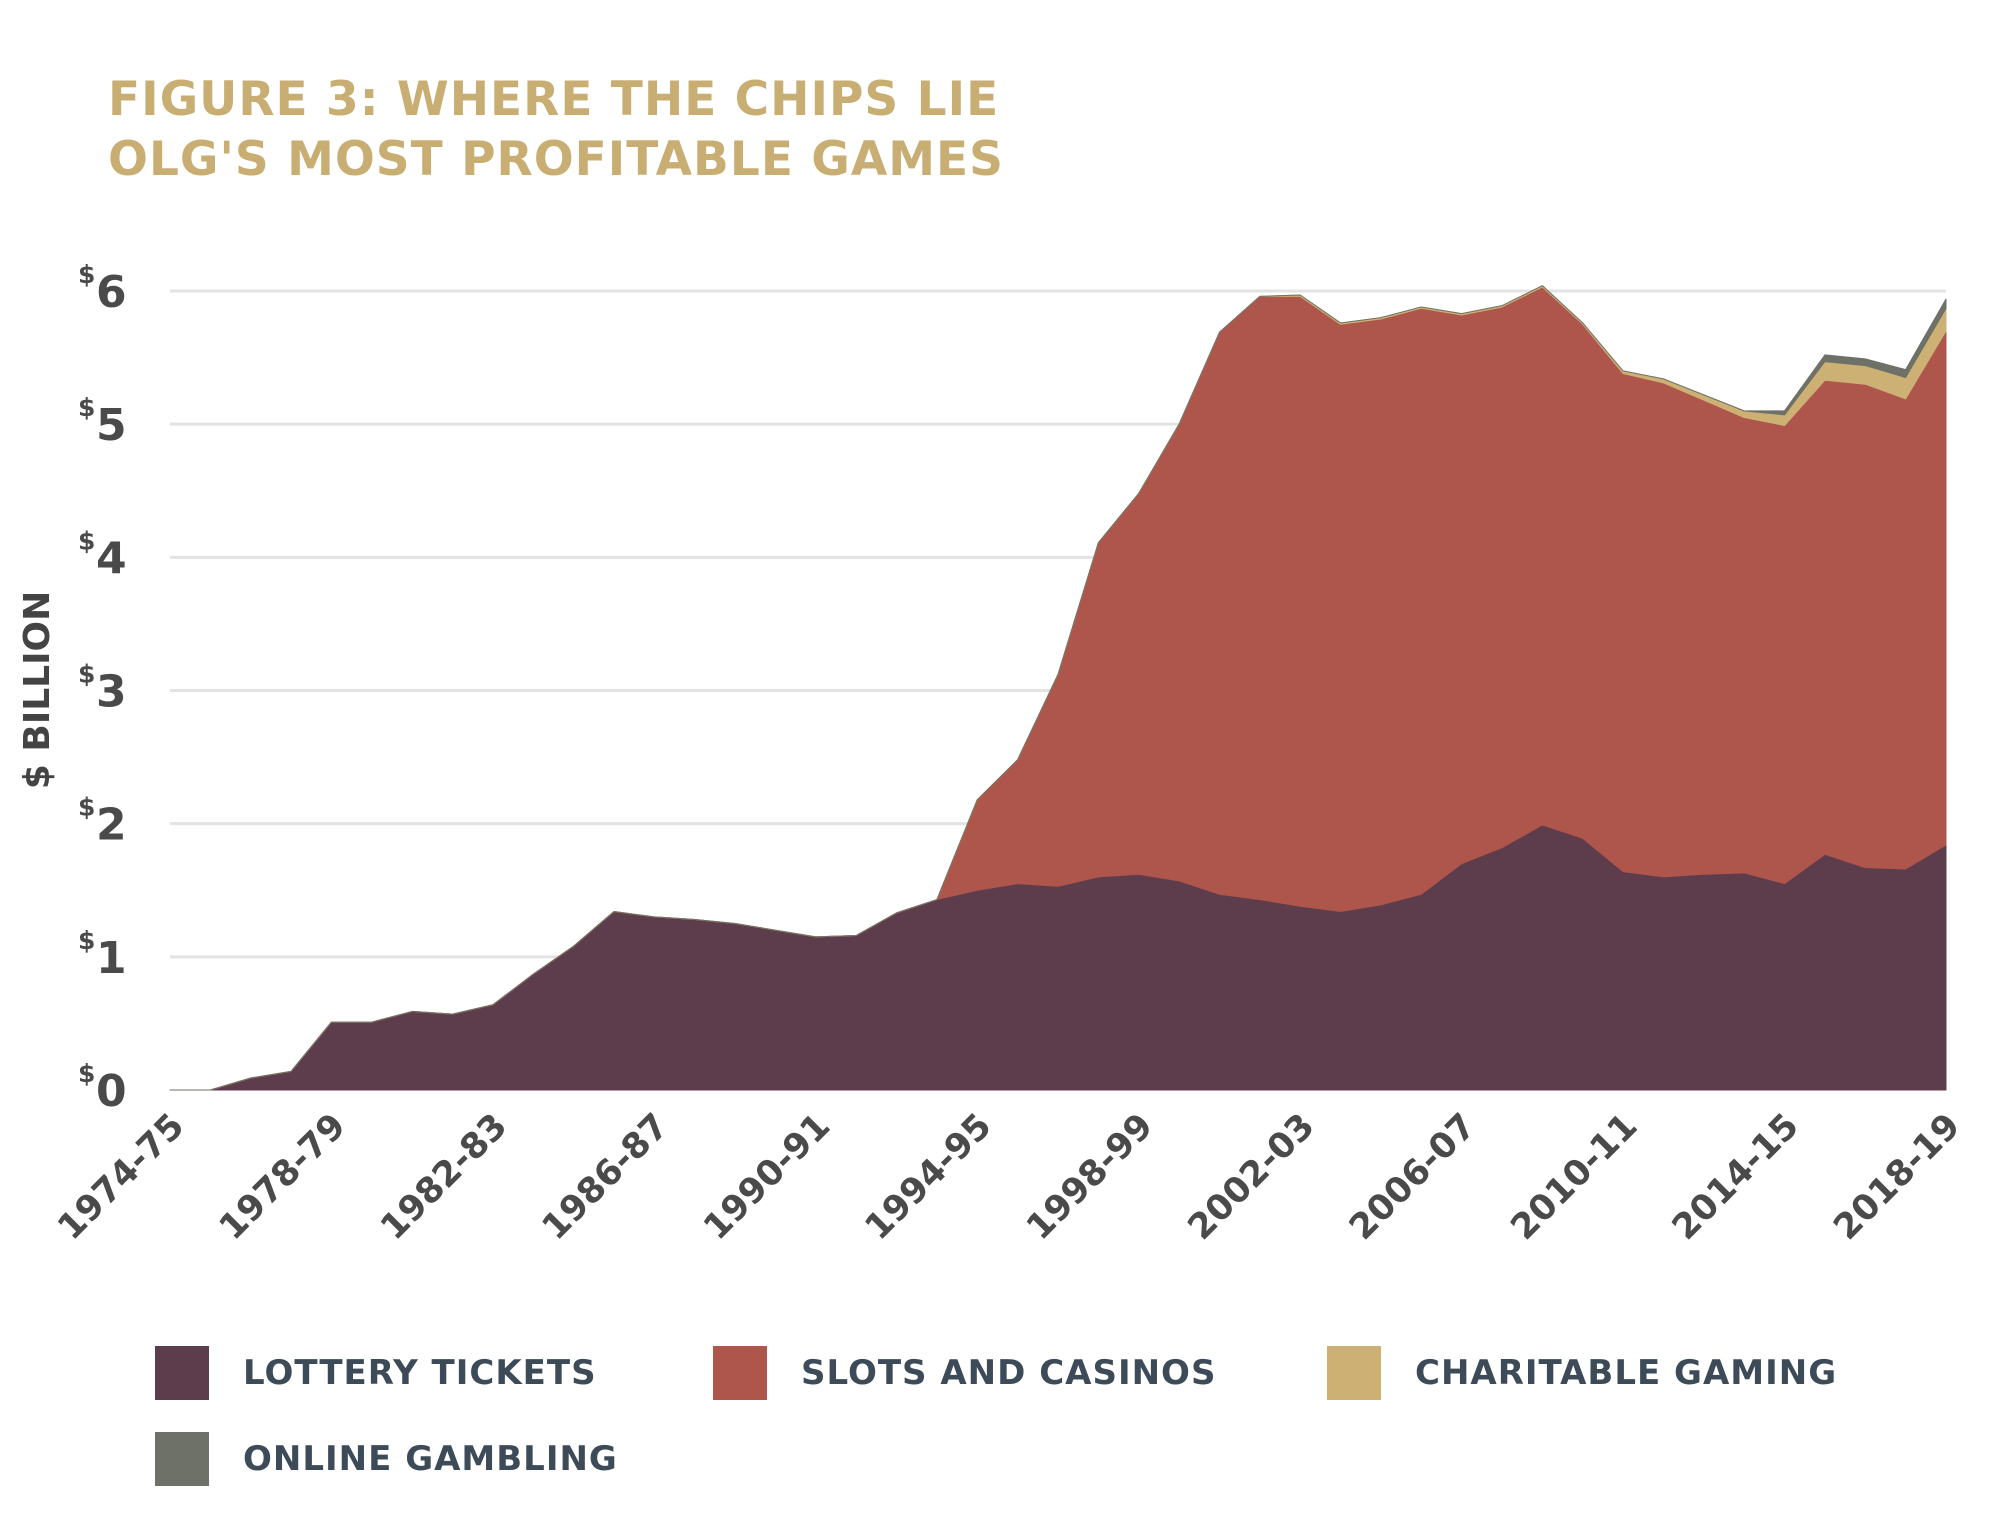 The height and width of the screenshot is (1538, 2016). What do you see at coordinates (444, 1177) in the screenshot?
I see `x-tick-label: 1982-83` at bounding box center [444, 1177].